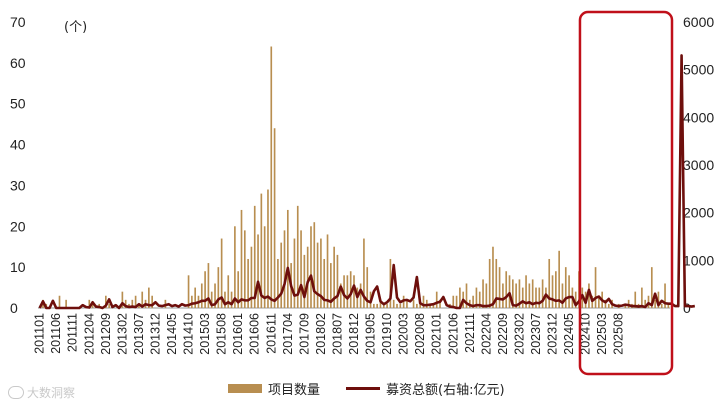  Describe the element at coordinates (337, 334) in the screenshot. I see `x-tick-label: 201807` at that location.